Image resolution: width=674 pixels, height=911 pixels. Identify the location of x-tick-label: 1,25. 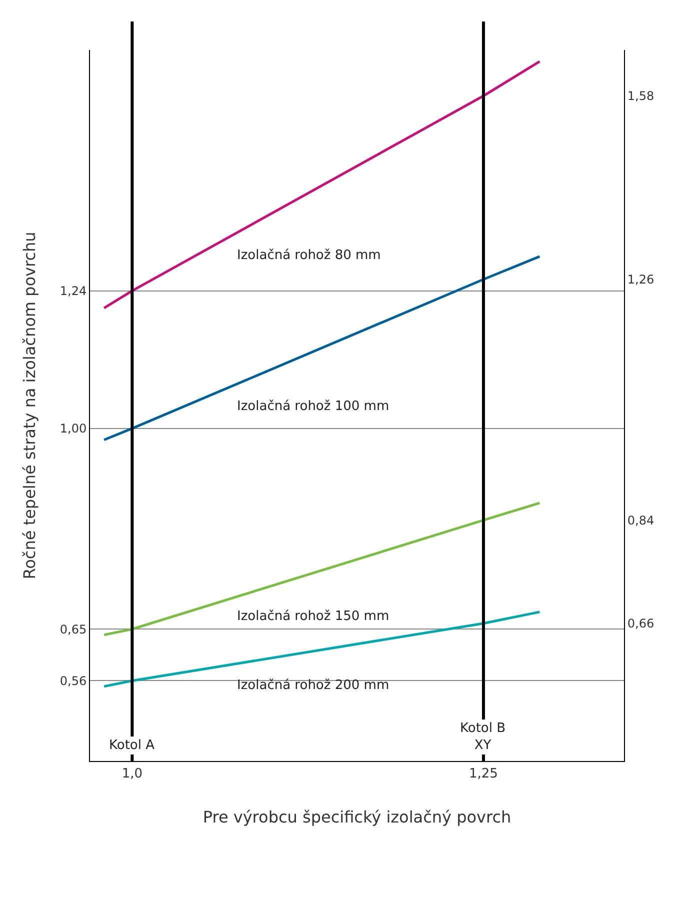
(483, 774).